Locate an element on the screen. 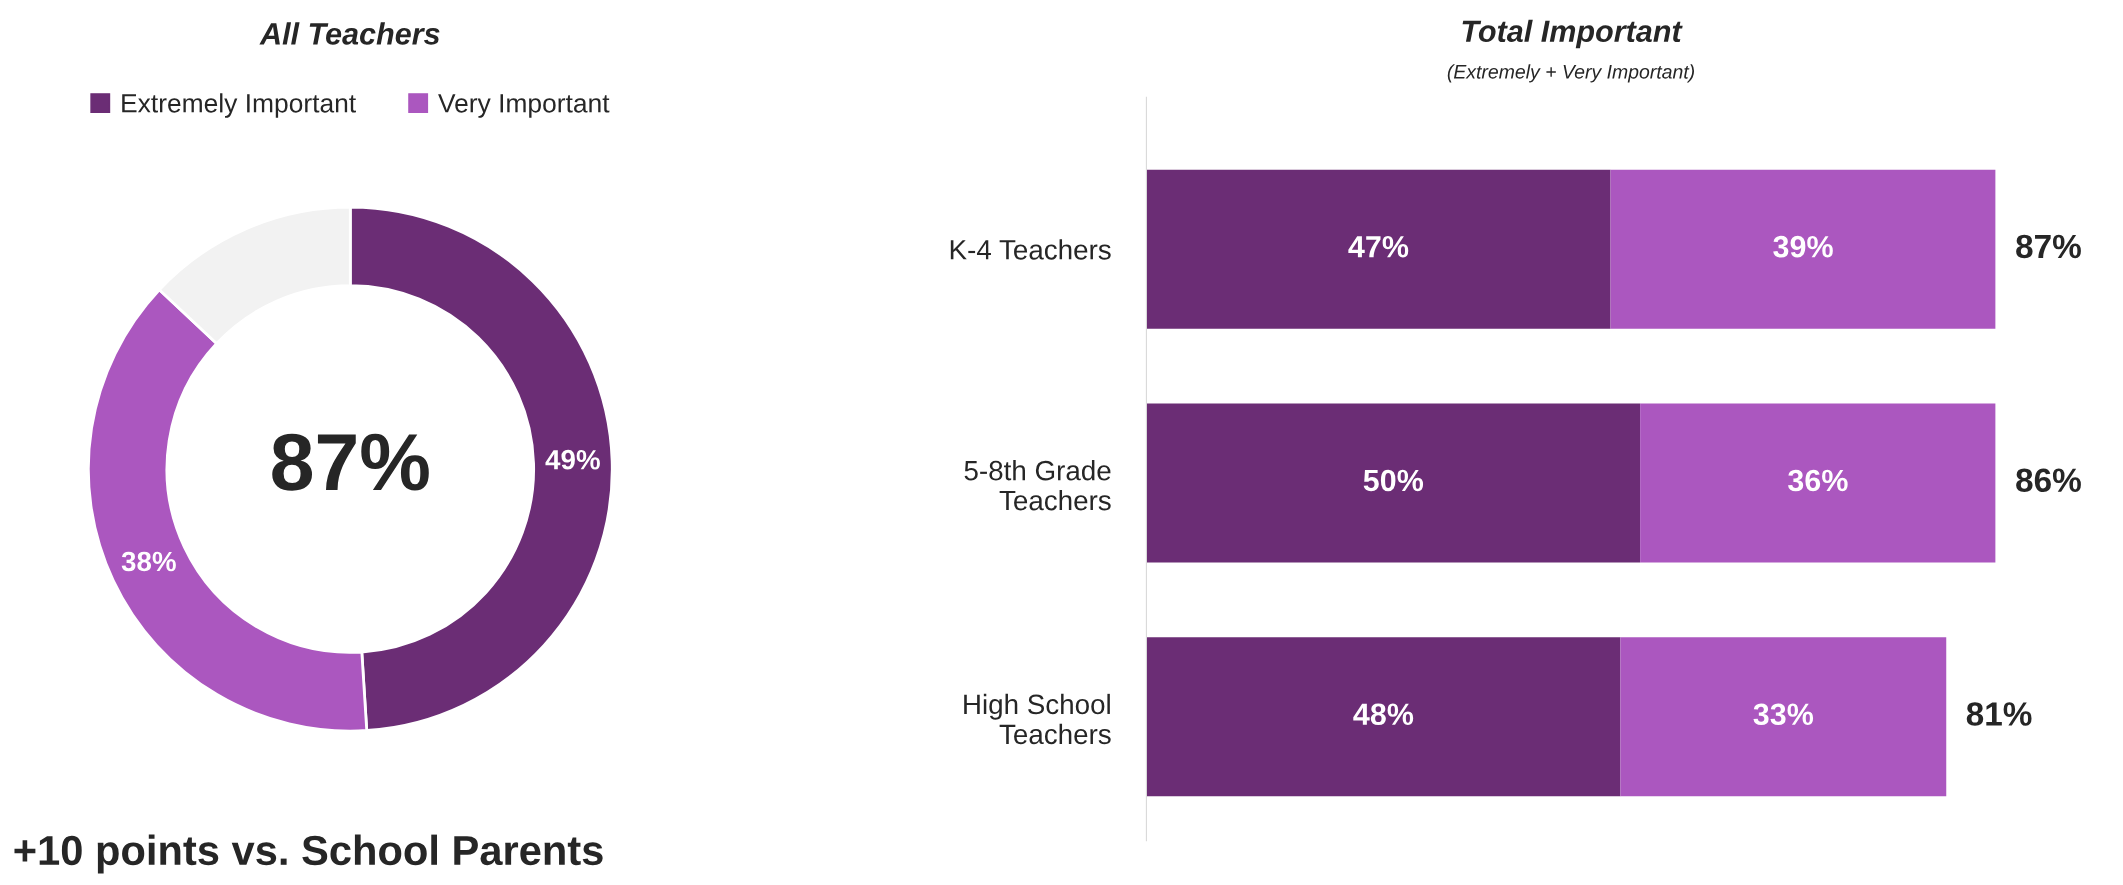  y-tick-label: 5-8th Grade Teachers is located at coordinates (1037, 485).